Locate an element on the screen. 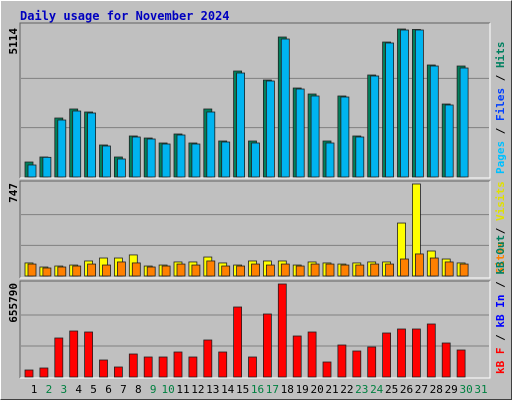 The image size is (512, 400). x-tick-label: 21 is located at coordinates (331, 389).